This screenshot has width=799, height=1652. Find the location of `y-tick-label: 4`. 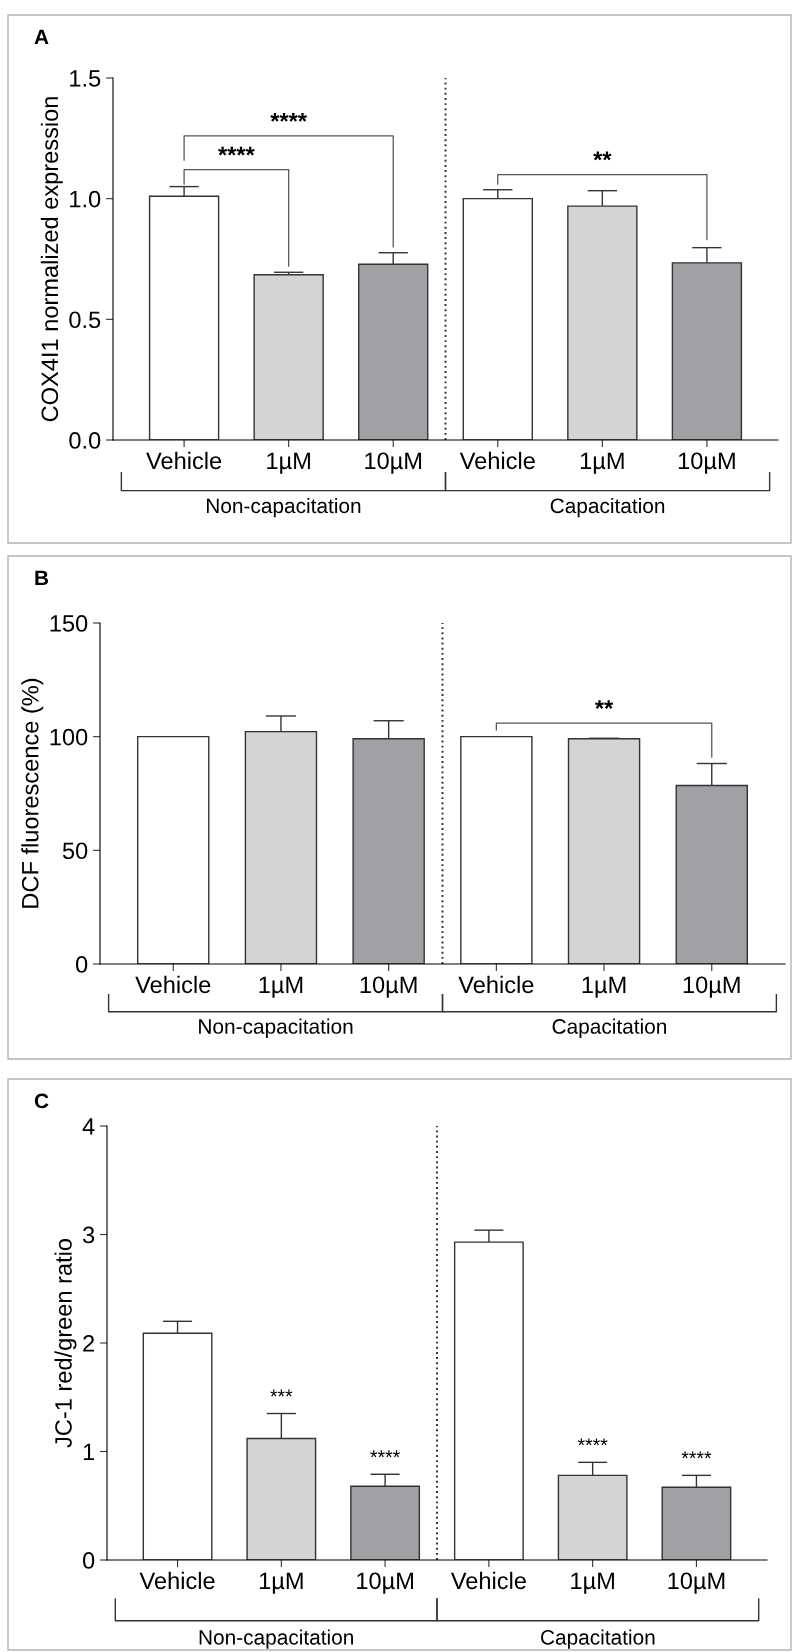

y-tick-label: 4 is located at coordinates (88, 1126).